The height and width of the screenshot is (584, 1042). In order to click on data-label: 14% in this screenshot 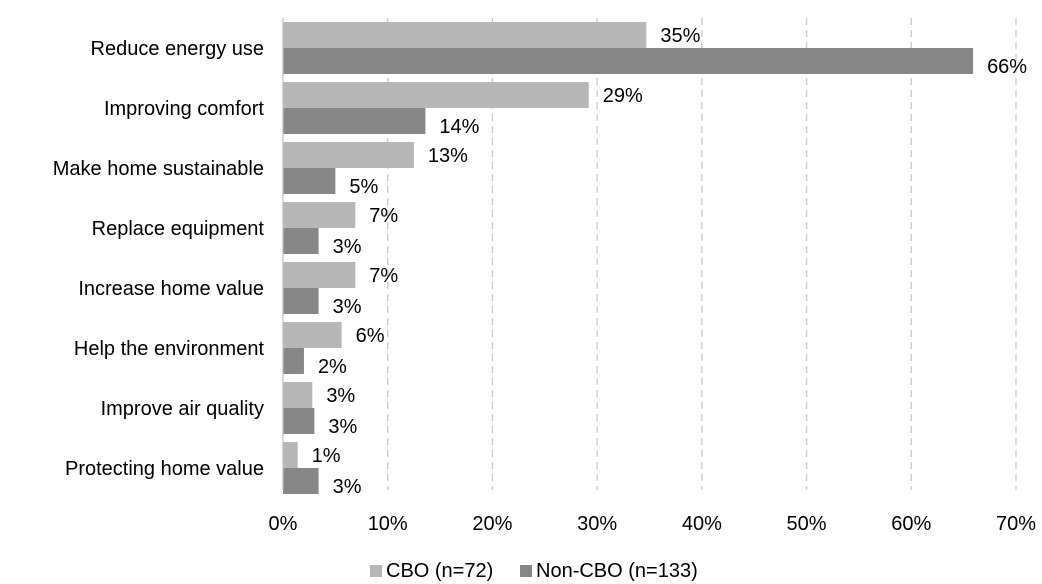, I will do `click(459, 127)`.